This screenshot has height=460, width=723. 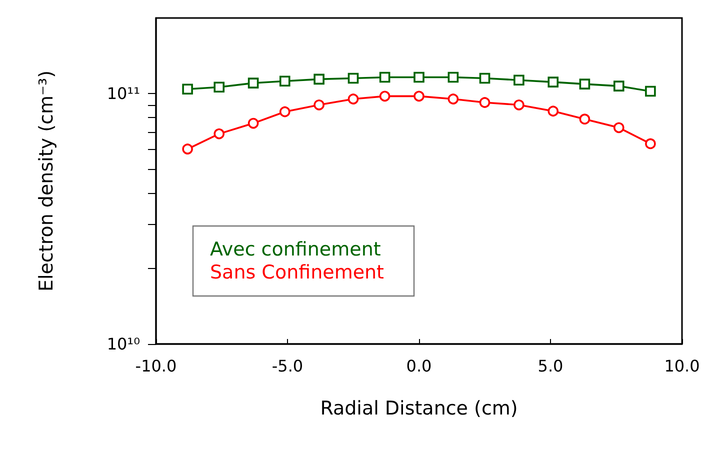 What do you see at coordinates (47, 181) in the screenshot?
I see `y-axis-title: Electron density (cm⁻³)` at bounding box center [47, 181].